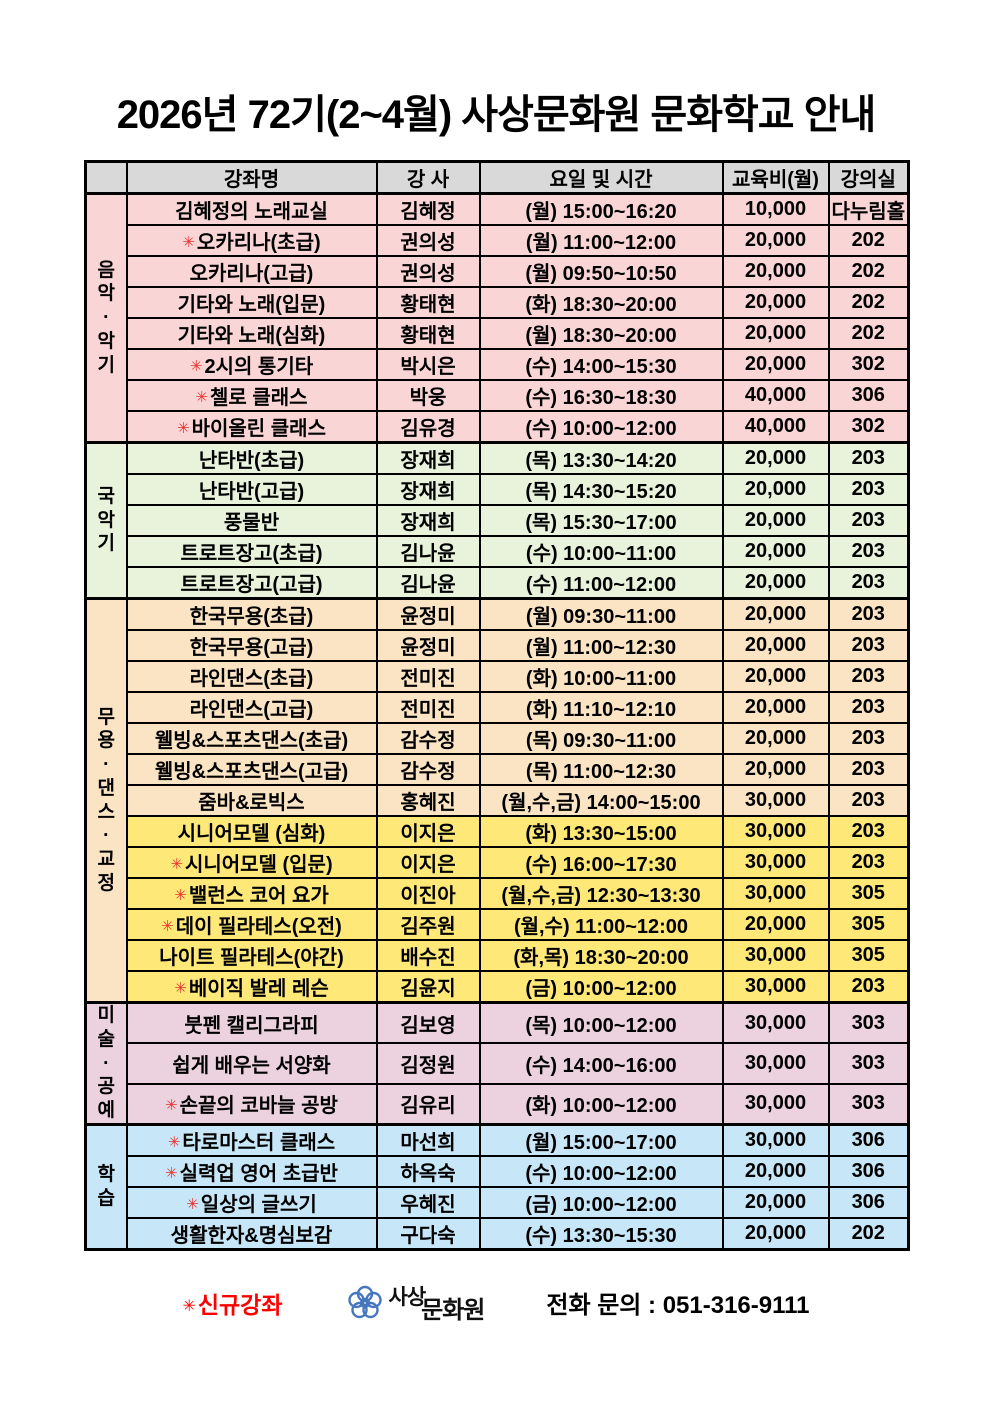 The width and height of the screenshot is (992, 1403). I want to click on instructor-cell: 황태현, so click(428, 302).